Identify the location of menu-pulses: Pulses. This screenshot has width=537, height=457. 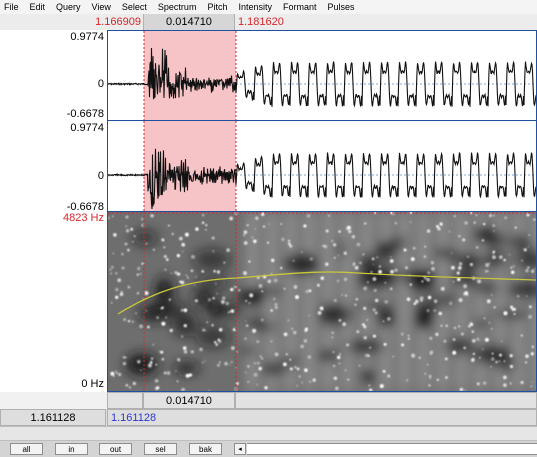
(341, 7).